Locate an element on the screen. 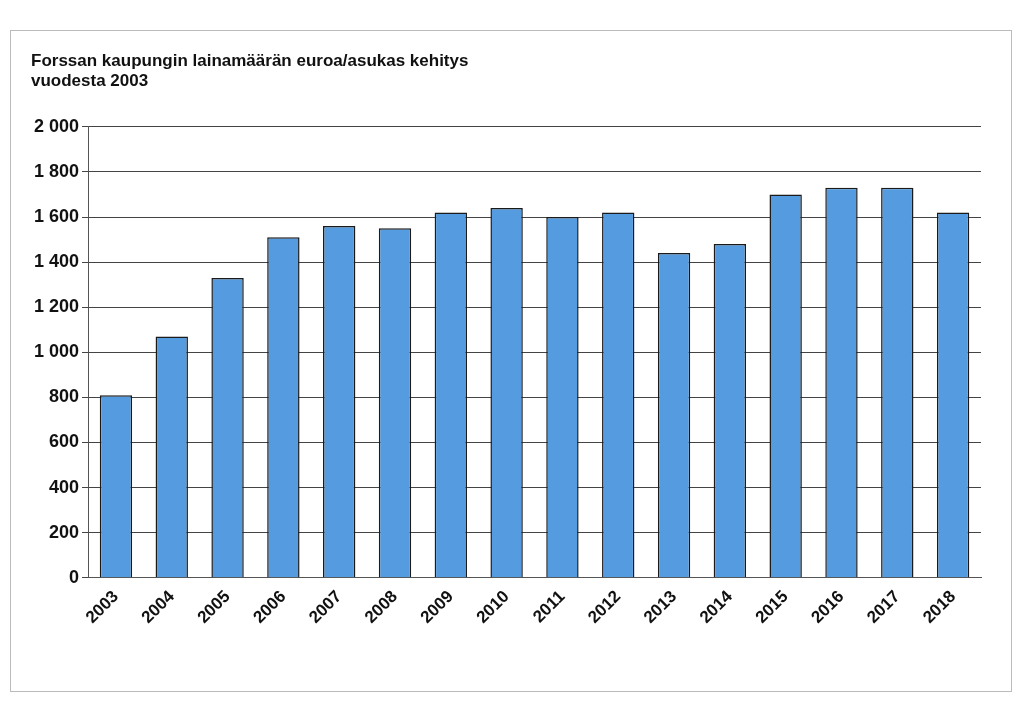 This screenshot has width=1034, height=709. y-tick-label: 400 is located at coordinates (64, 486).